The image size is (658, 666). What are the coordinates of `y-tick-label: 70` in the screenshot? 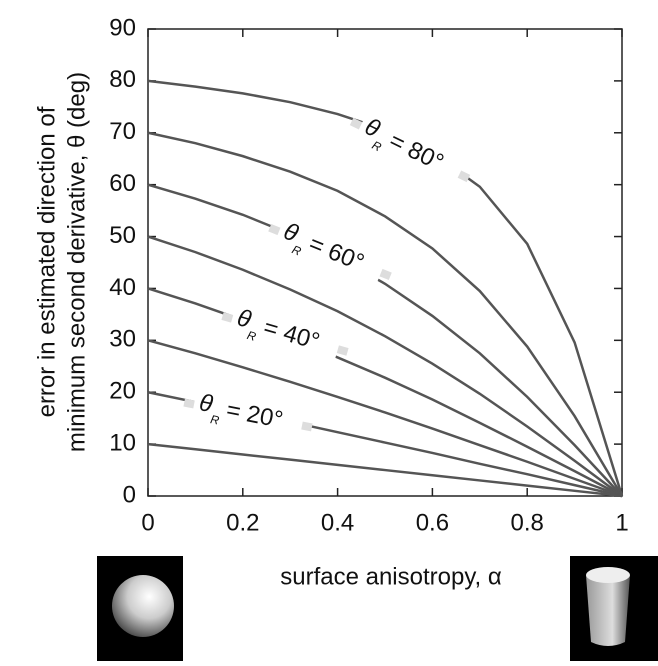 It's located at (122, 131).